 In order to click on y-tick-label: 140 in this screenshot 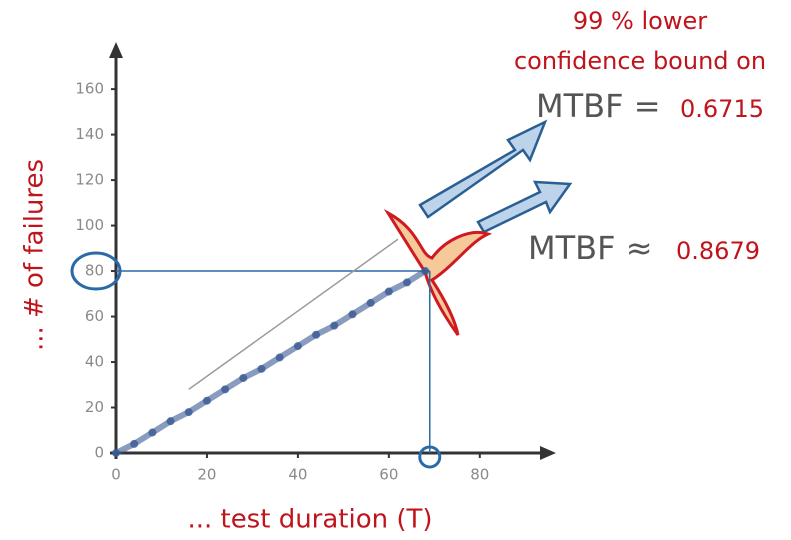, I will do `click(89, 134)`.